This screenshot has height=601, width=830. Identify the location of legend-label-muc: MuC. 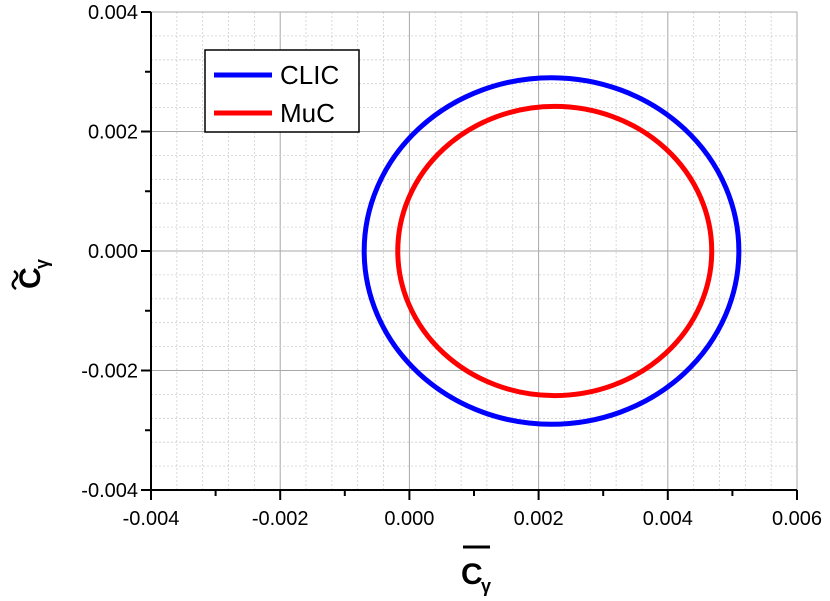
(307, 113).